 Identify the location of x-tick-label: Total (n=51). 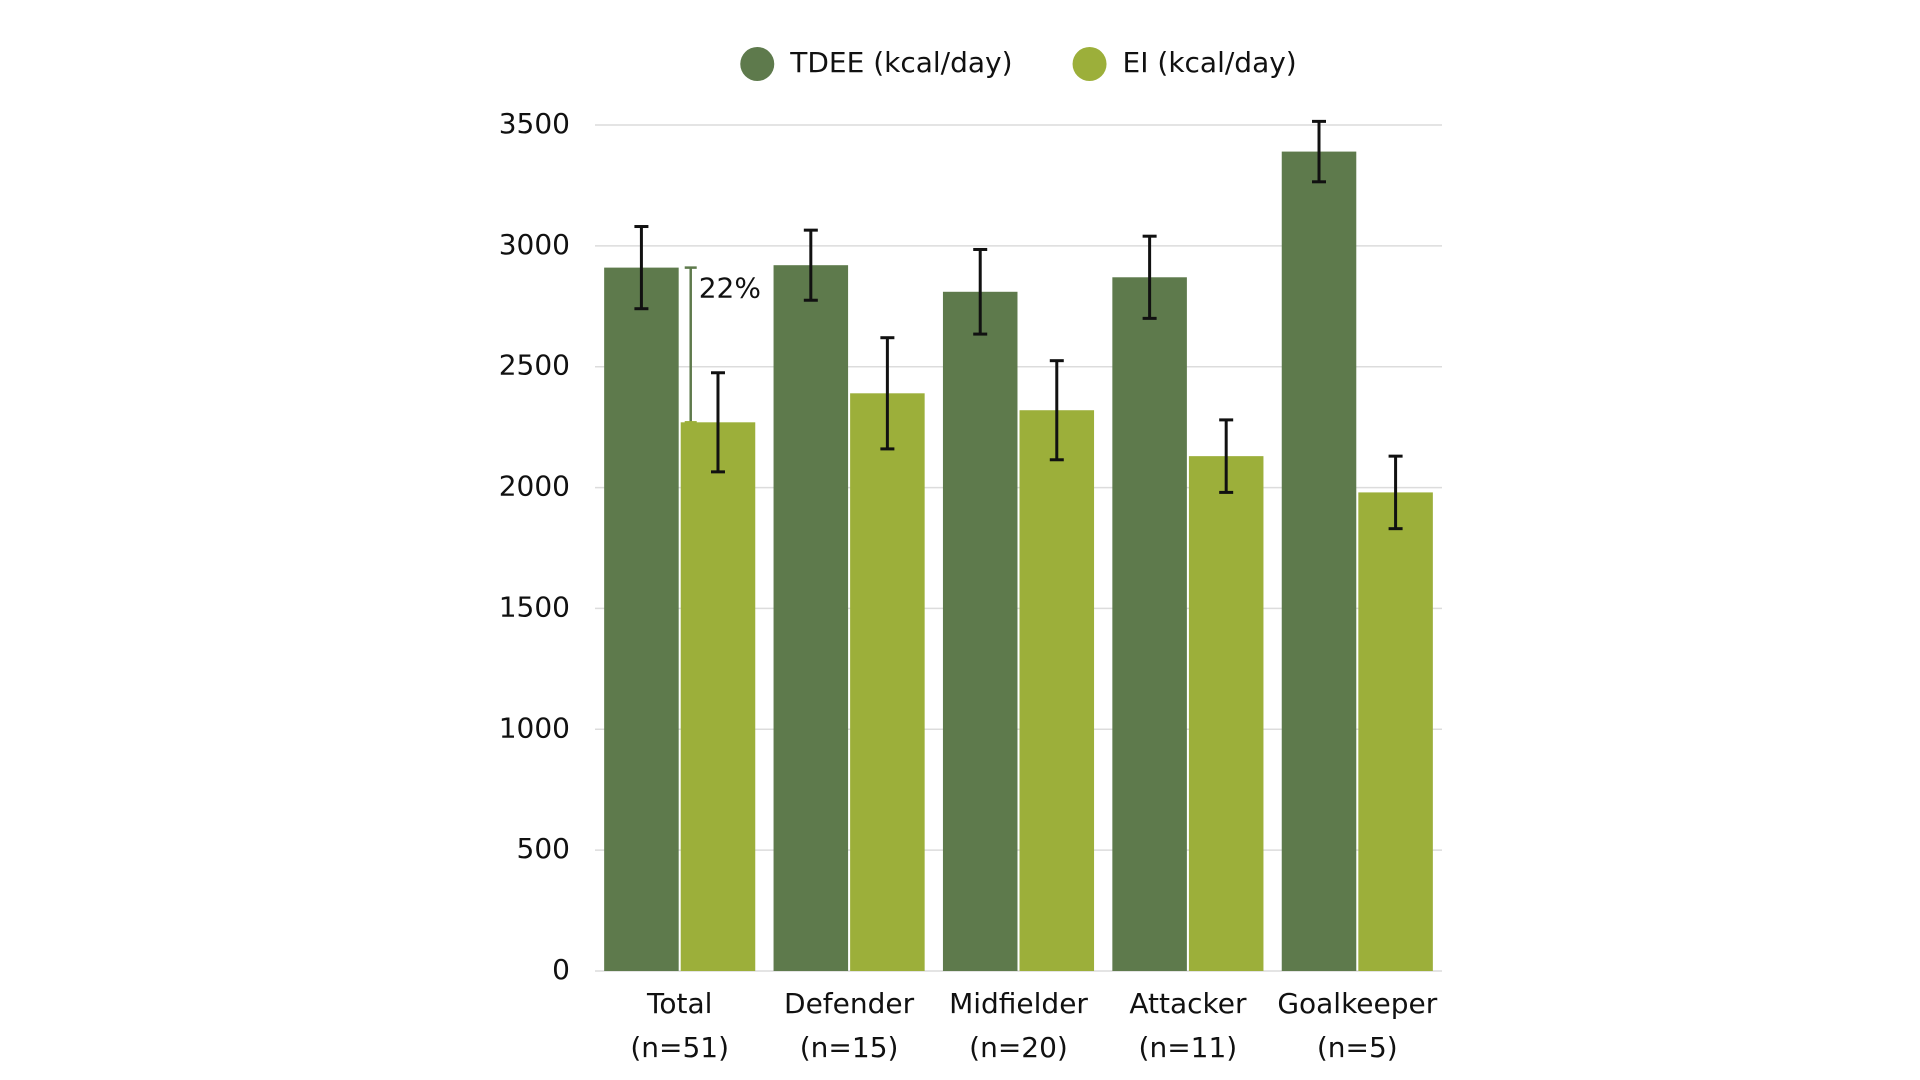
(679, 1025).